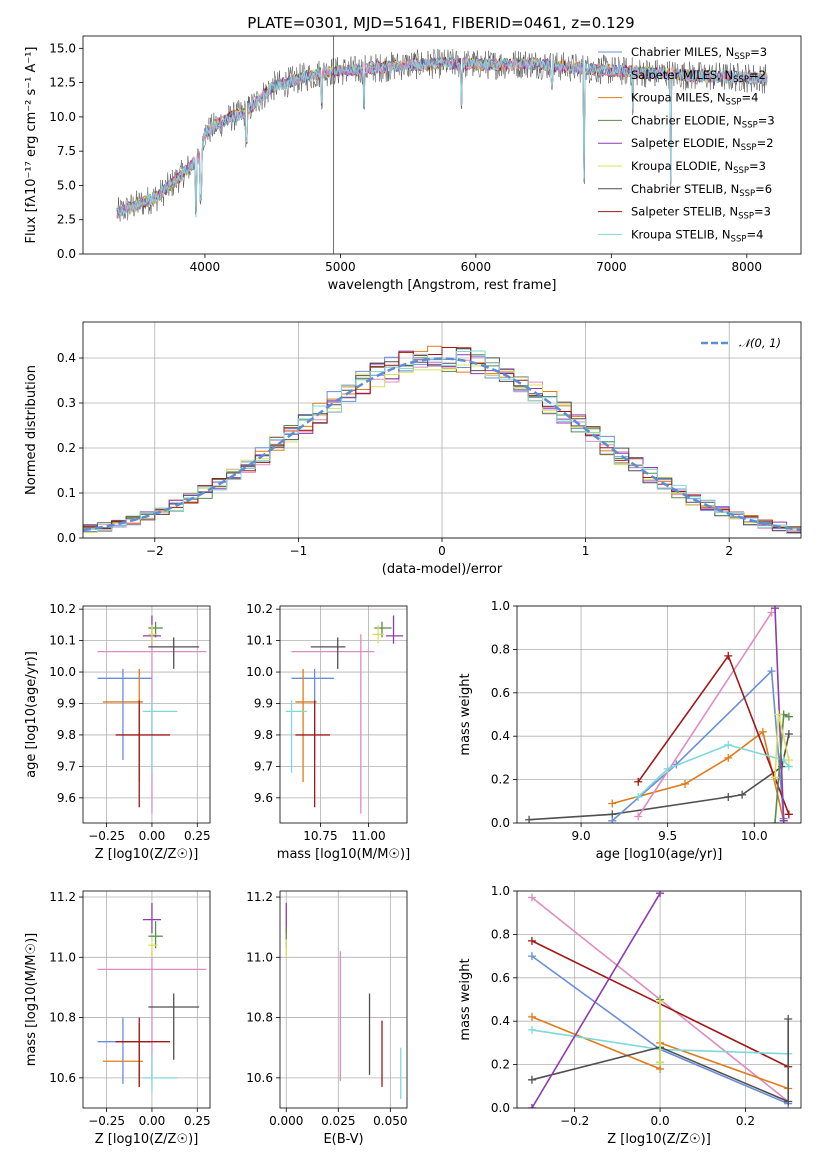 This screenshot has height=1170, width=819. What do you see at coordinates (263, 766) in the screenshot?
I see `y-tick-label: 9.7` at bounding box center [263, 766].